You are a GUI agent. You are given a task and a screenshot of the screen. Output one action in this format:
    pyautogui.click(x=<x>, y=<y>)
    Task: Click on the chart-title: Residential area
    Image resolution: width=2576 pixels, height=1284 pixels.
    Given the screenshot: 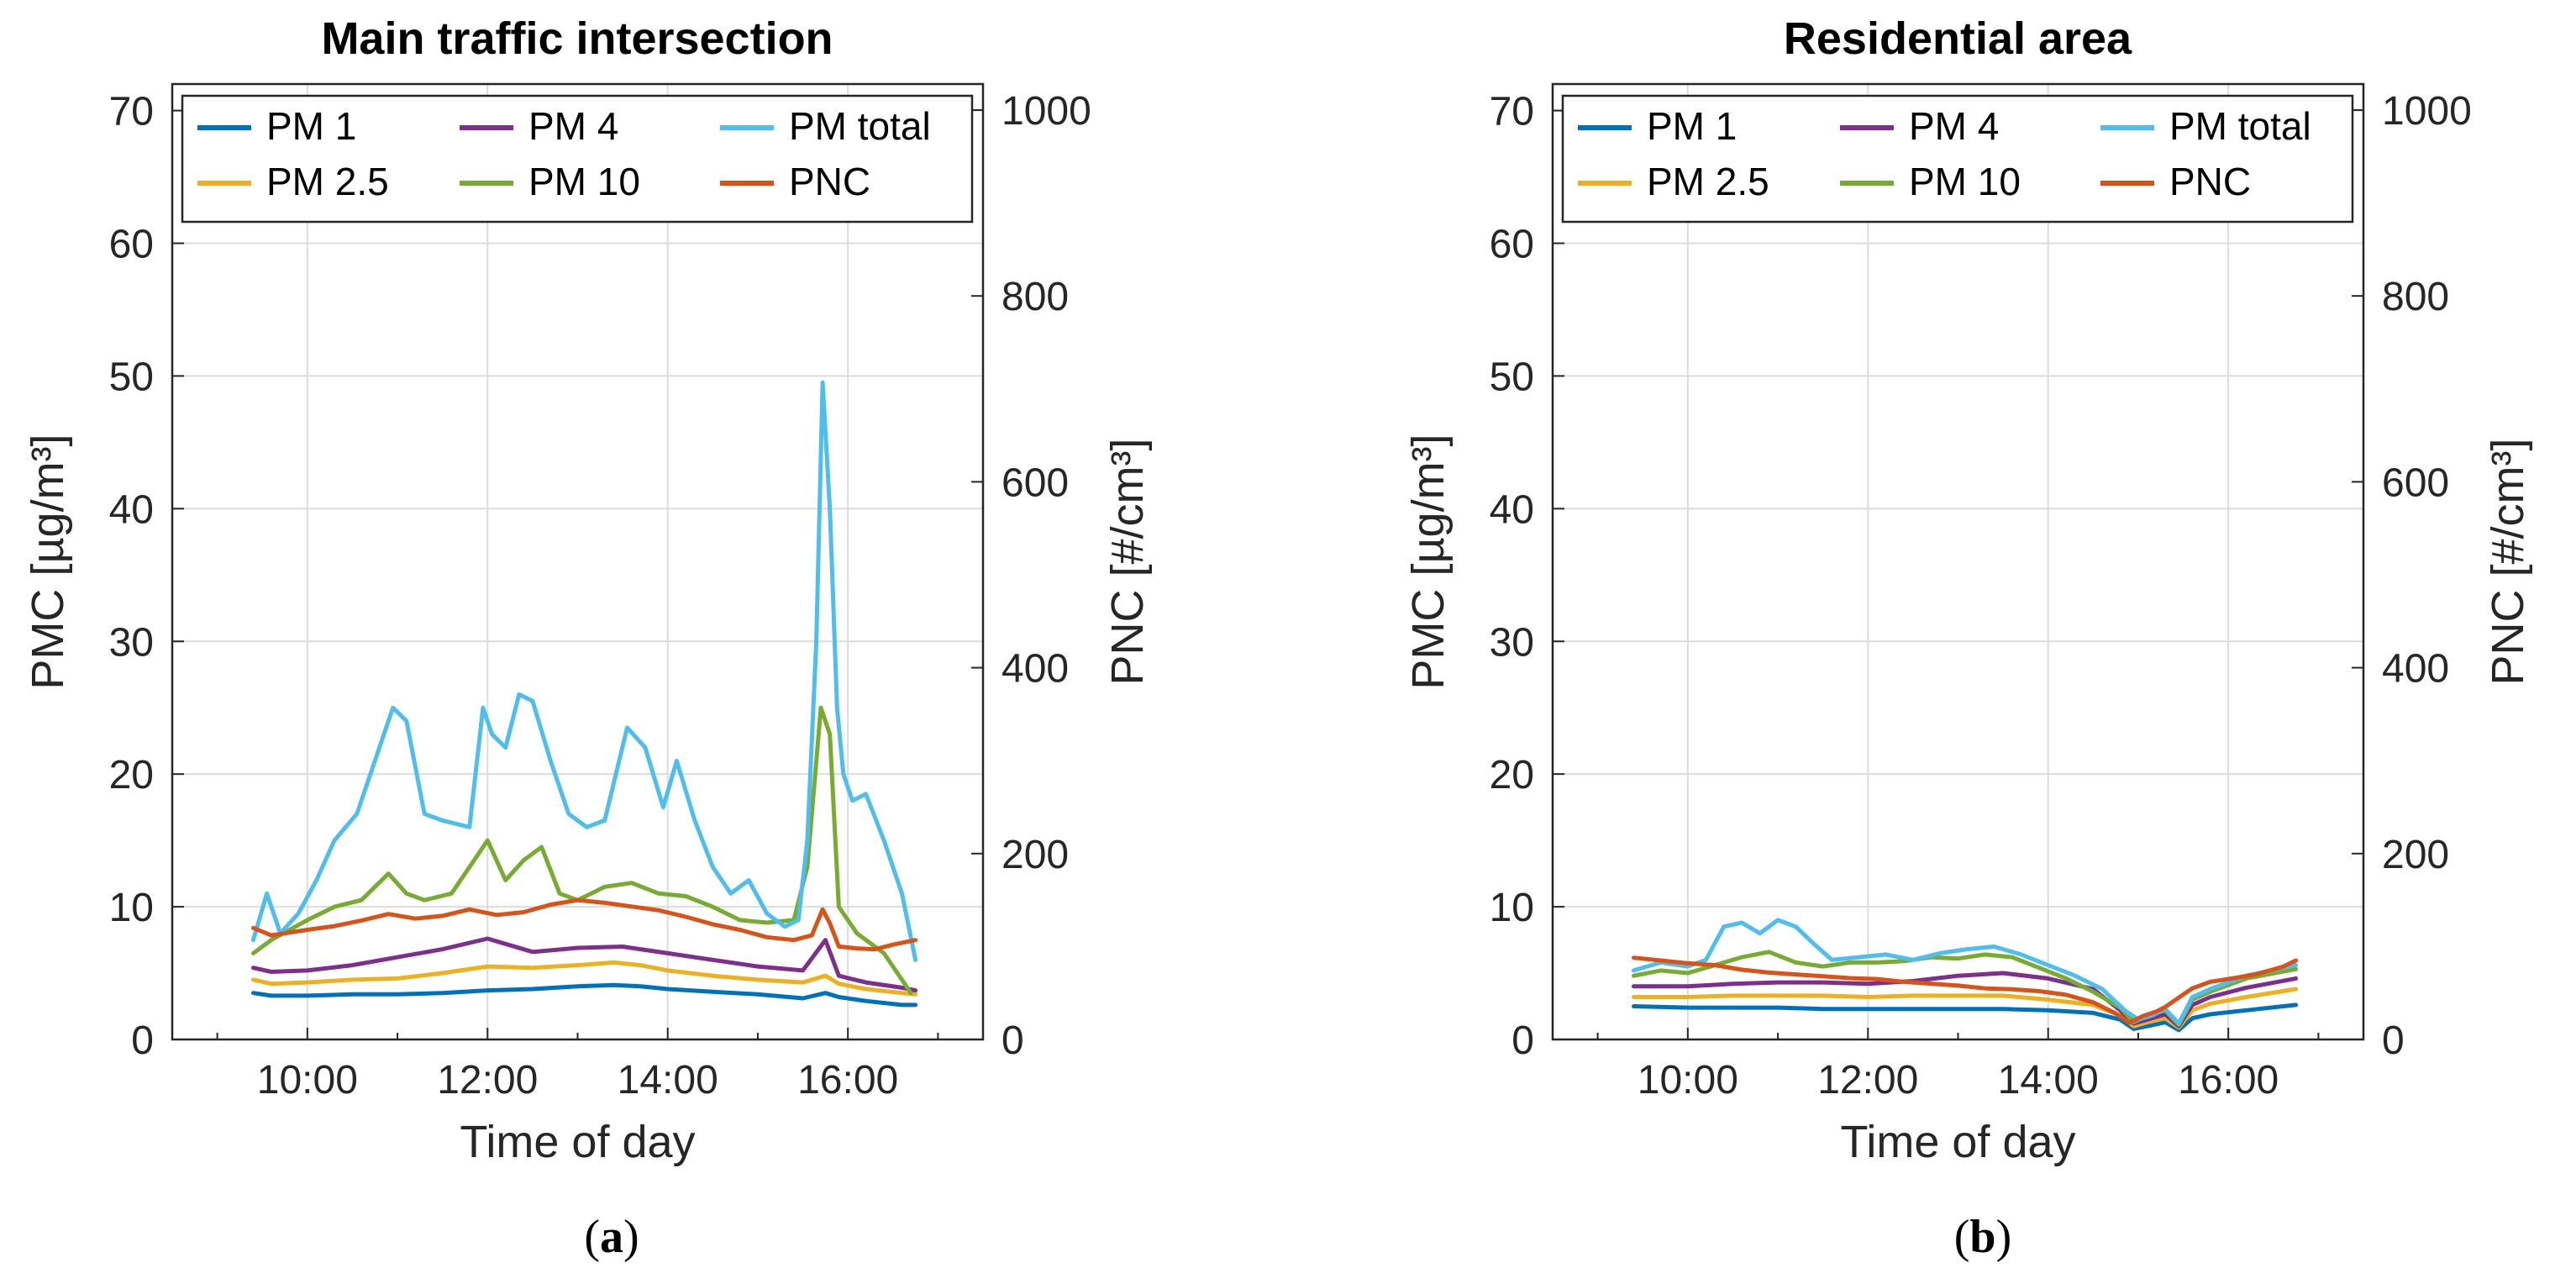 What is the action you would take?
    pyautogui.click(x=1958, y=38)
    